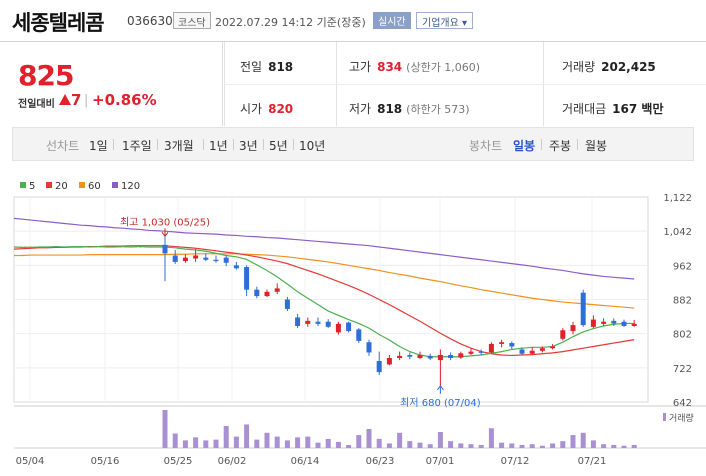  I want to click on high-annotation: 최고 1,030 (05/25), so click(165, 222).